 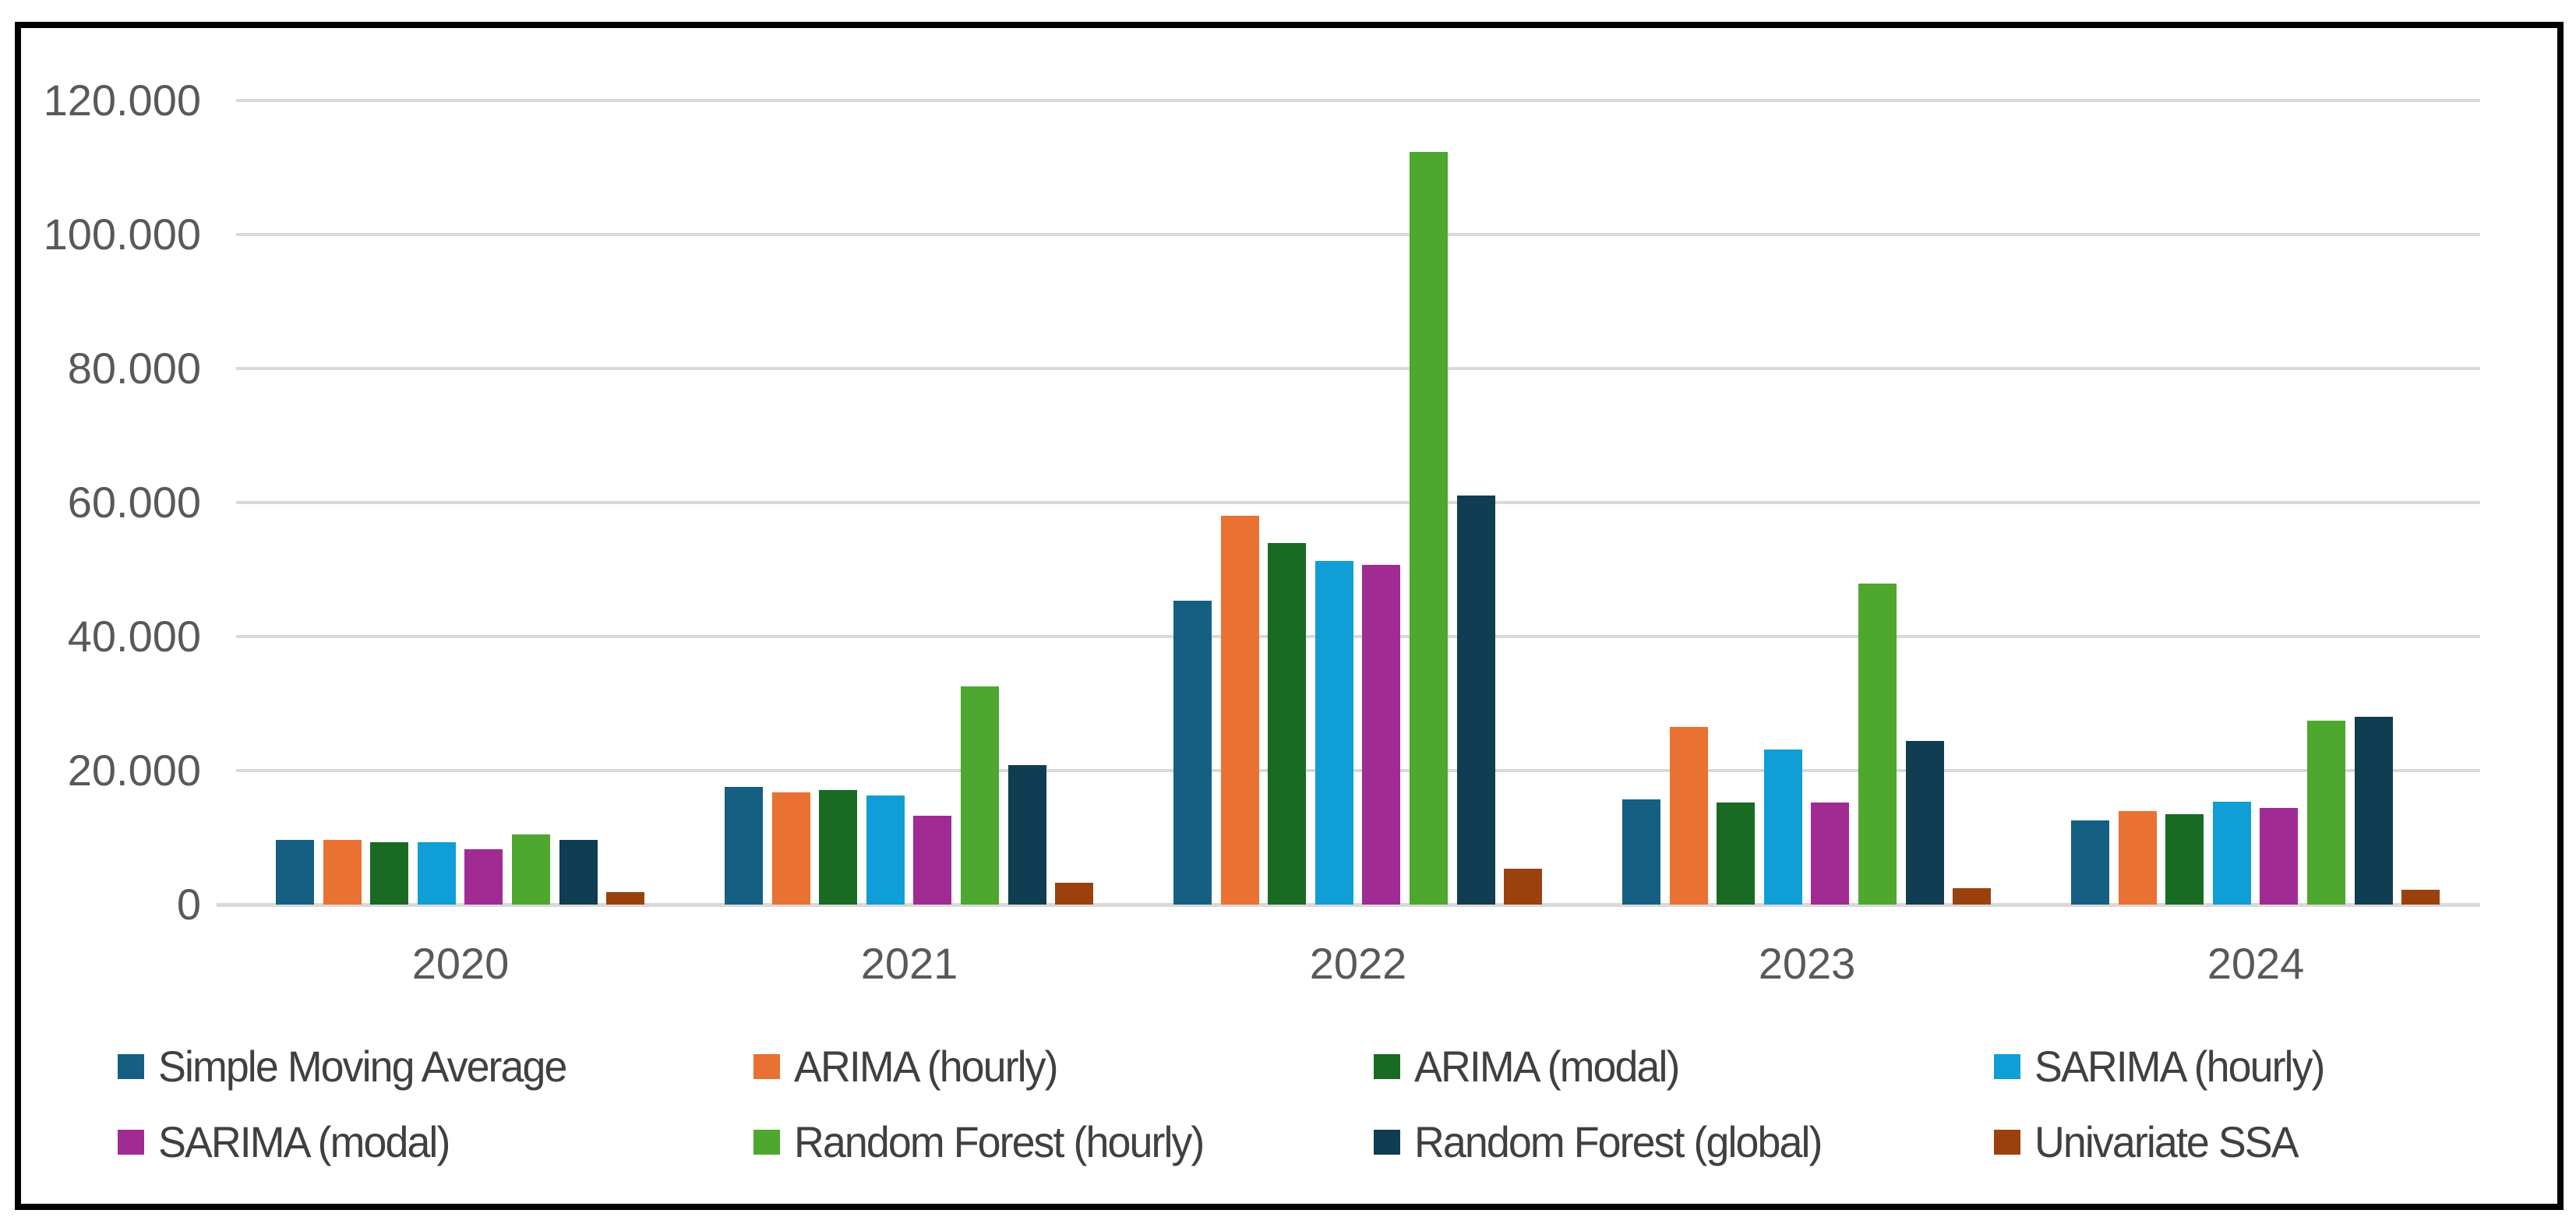 What do you see at coordinates (838, 848) in the screenshot?
I see `bar-arima-modal-2021` at bounding box center [838, 848].